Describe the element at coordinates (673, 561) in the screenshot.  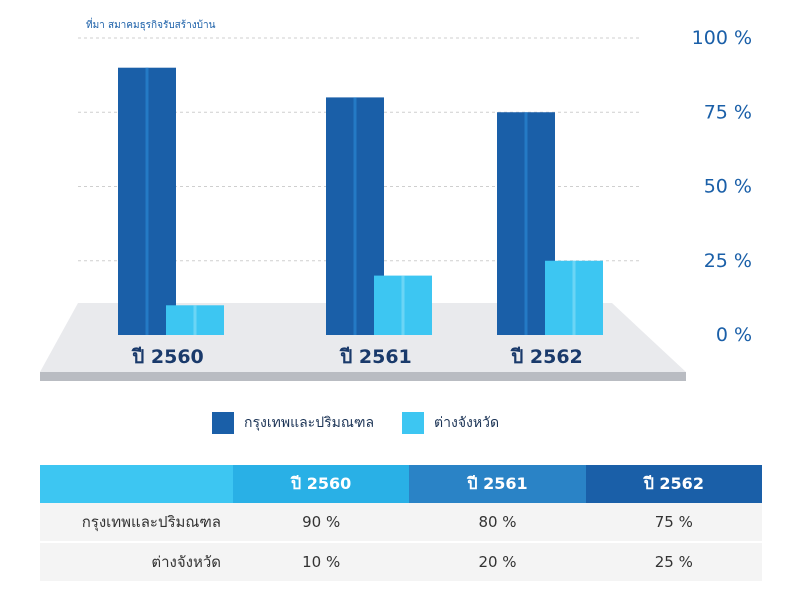
I see `table-cell: 25 %` at that location.